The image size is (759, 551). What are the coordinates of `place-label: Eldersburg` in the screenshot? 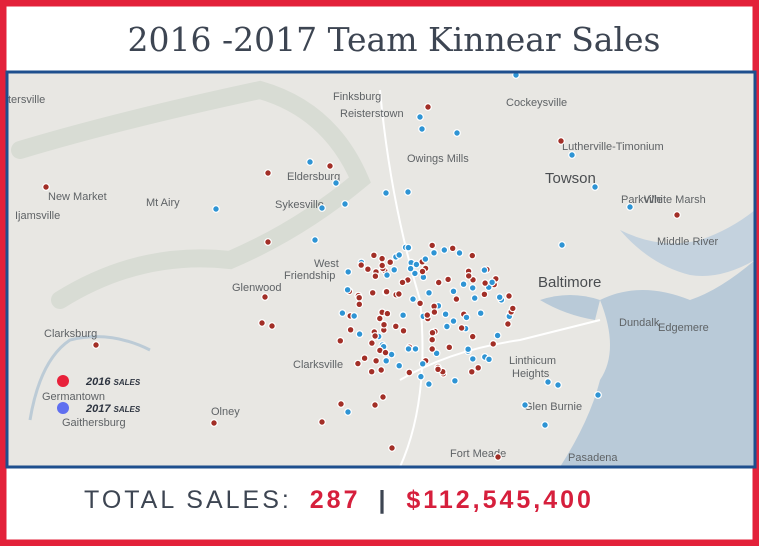 It's located at (313, 177).